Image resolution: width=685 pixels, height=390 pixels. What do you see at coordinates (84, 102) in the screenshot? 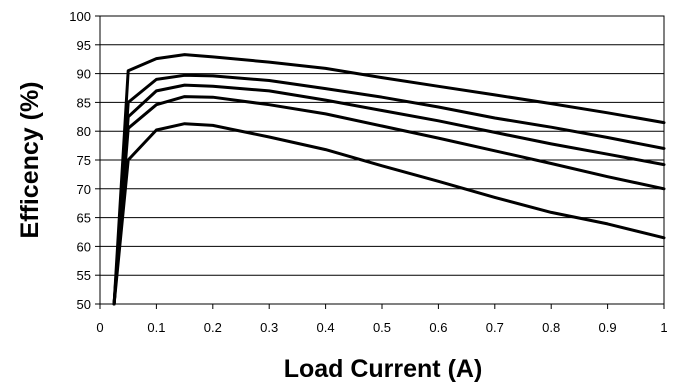
I see `y-tick-label: 85` at bounding box center [84, 102].